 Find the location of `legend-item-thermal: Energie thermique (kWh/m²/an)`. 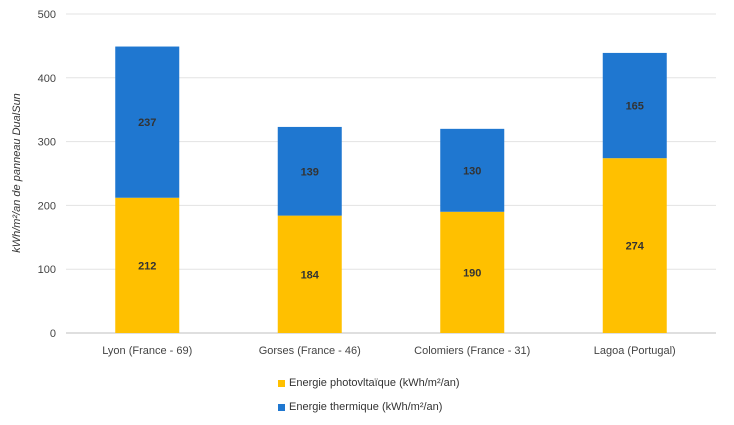

legend-item-thermal: Energie thermique (kWh/m²/an) is located at coordinates (360, 407).